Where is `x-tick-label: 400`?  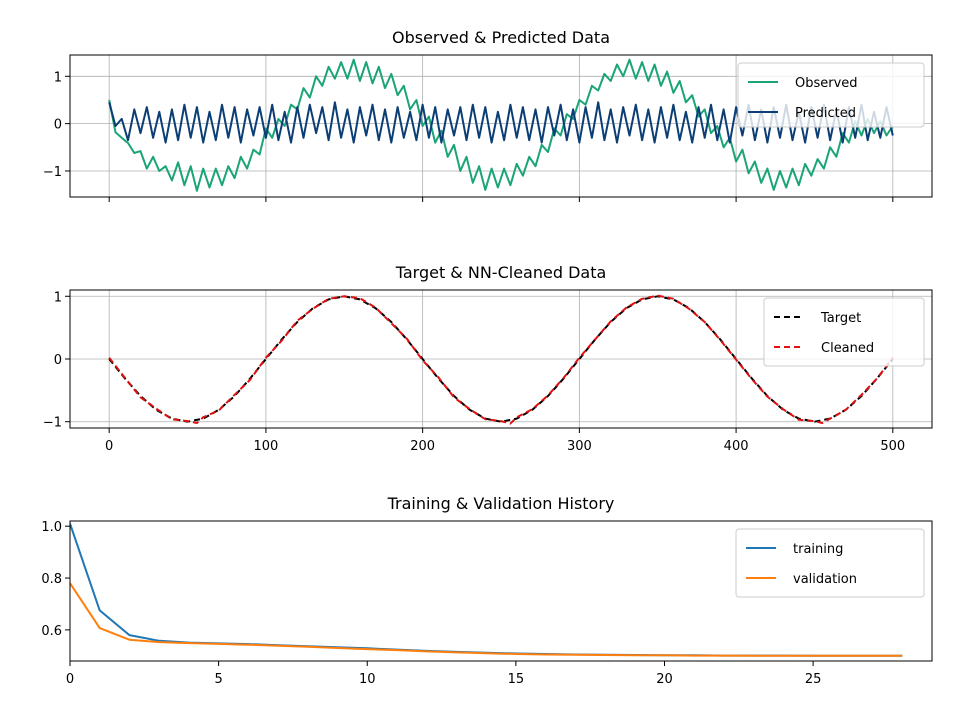
x-tick-label: 400 is located at coordinates (736, 446).